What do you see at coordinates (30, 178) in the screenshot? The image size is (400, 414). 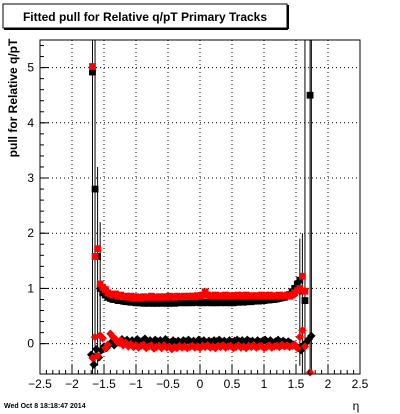 I see `y-tick-label: 3` at bounding box center [30, 178].